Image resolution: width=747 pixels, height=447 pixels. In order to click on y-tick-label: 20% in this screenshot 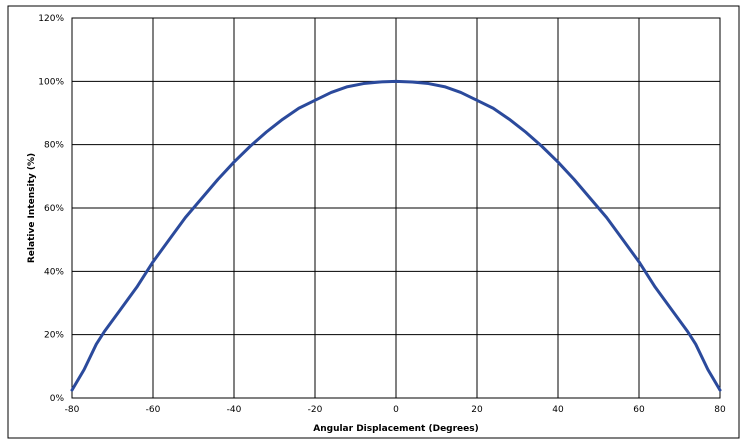, I will do `click(54, 336)`.